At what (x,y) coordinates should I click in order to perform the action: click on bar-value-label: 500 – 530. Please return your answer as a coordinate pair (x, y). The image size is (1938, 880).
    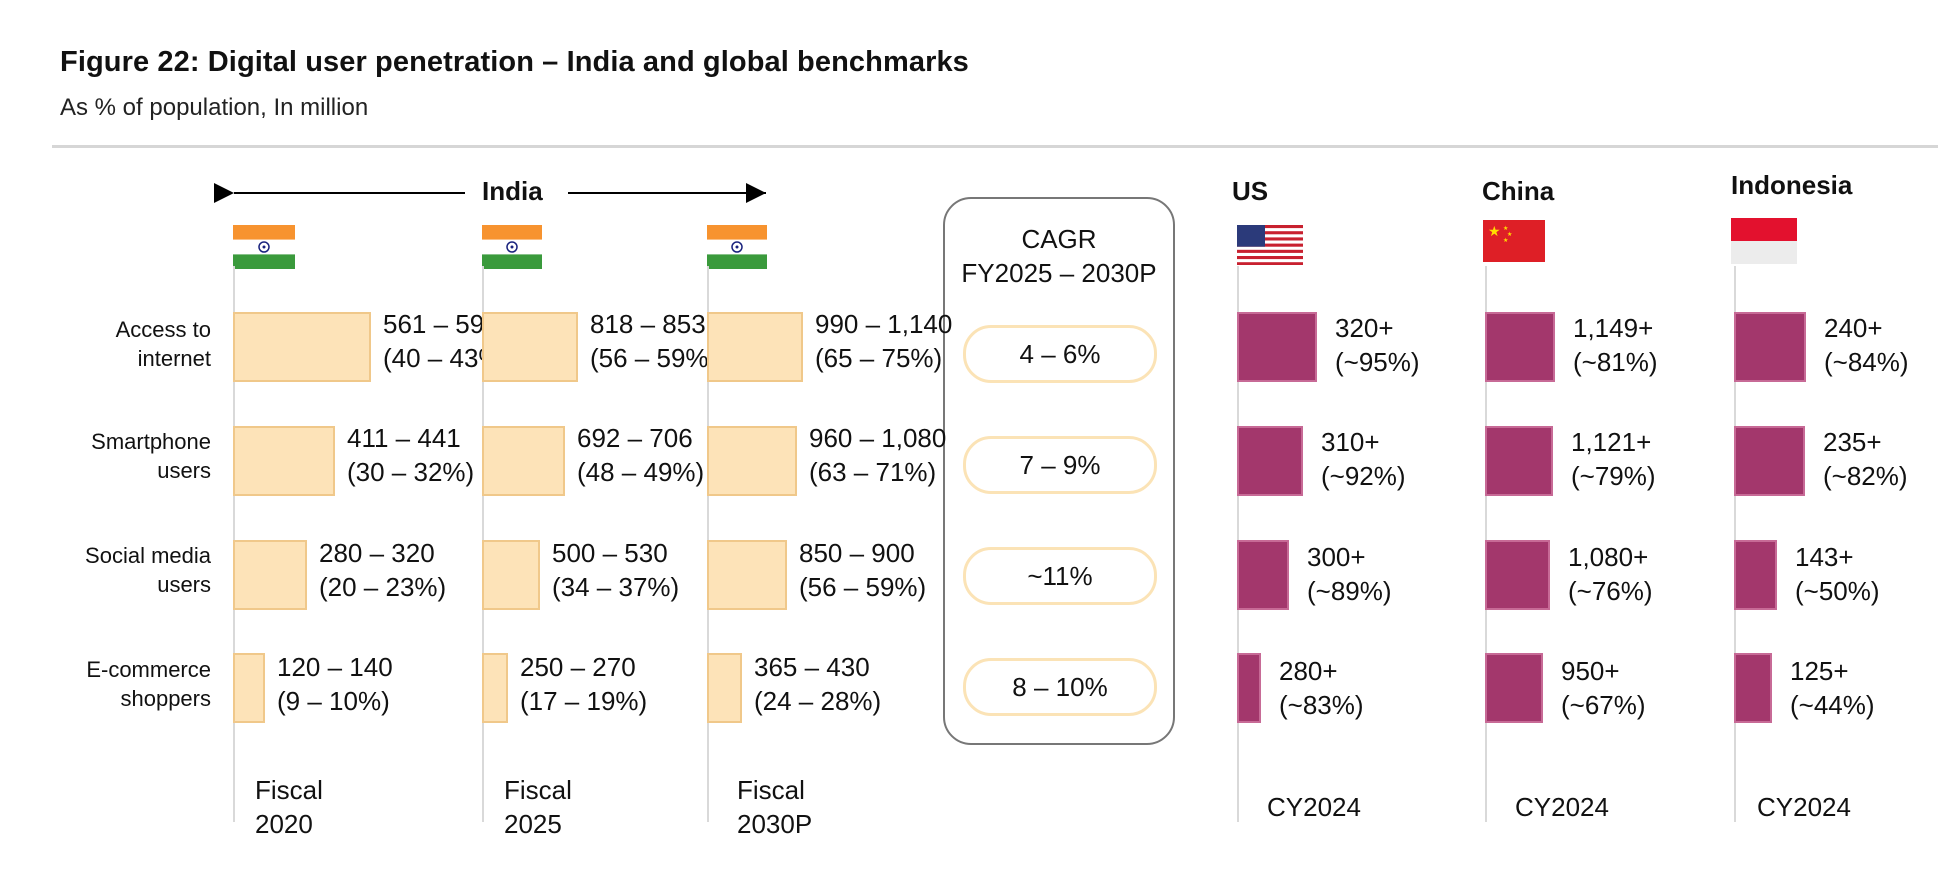
    Looking at the image, I should click on (610, 553).